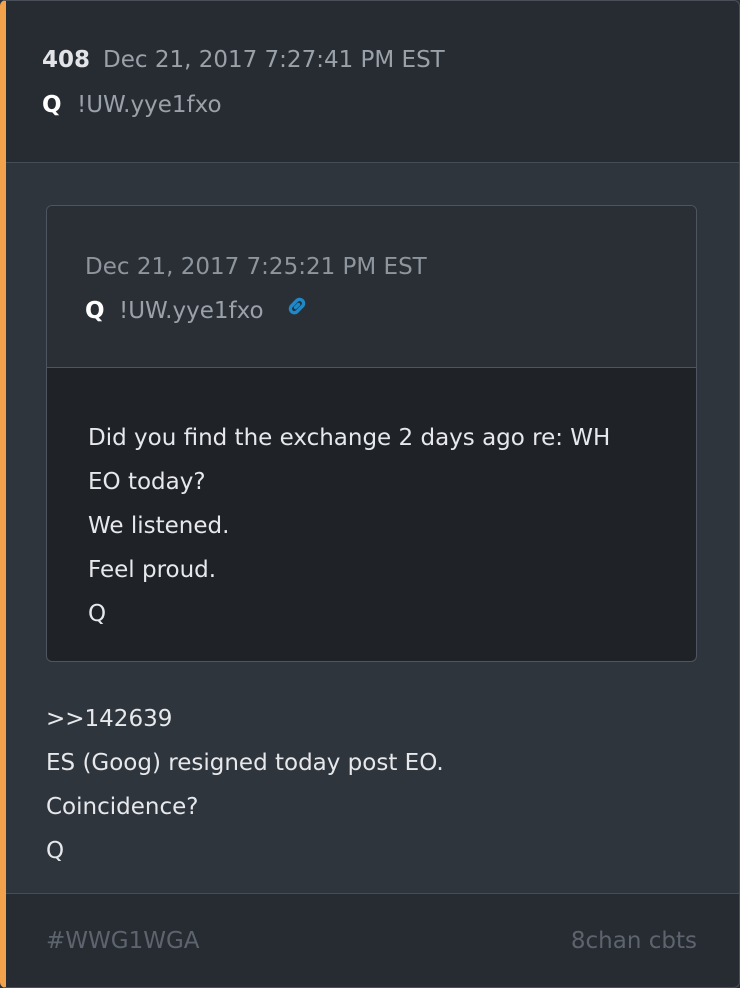 The height and width of the screenshot is (988, 740). I want to click on post-line: Coincidence?, so click(122, 807).